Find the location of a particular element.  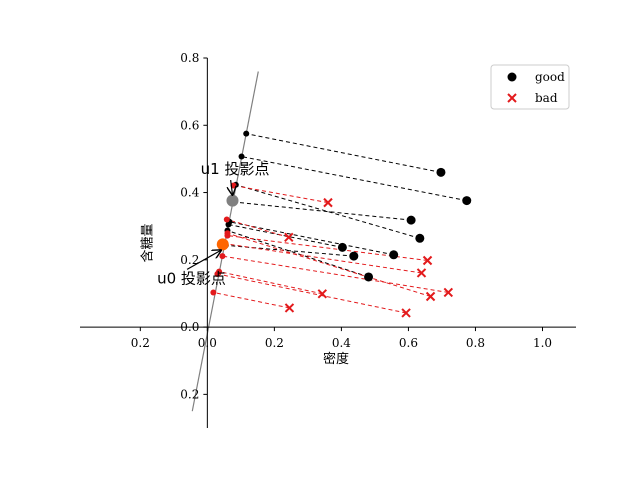

y-axis-label: 含糖量 is located at coordinates (147, 242).